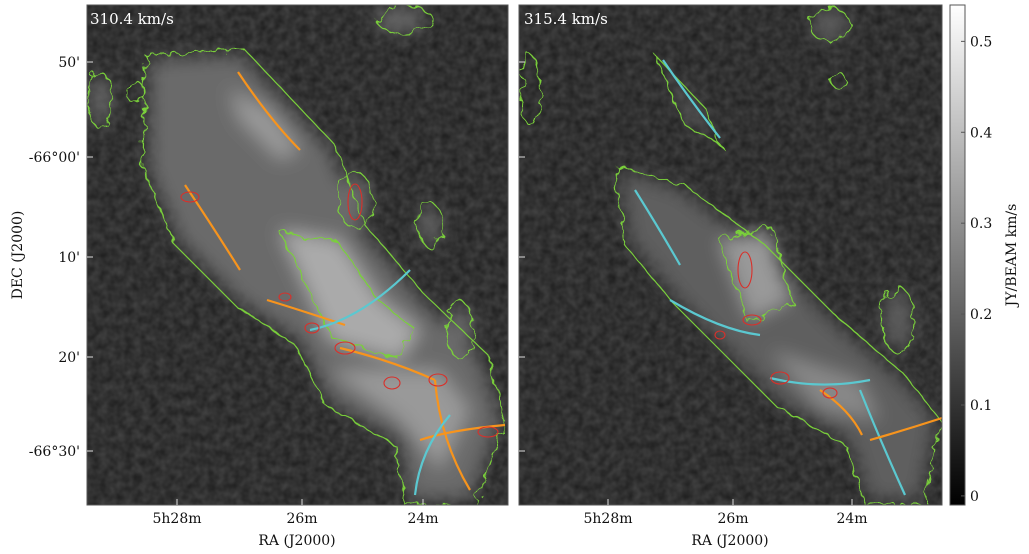 The height and width of the screenshot is (554, 1029). Describe the element at coordinates (54, 158) in the screenshot. I see `y-tick-label: -66°00'` at that location.